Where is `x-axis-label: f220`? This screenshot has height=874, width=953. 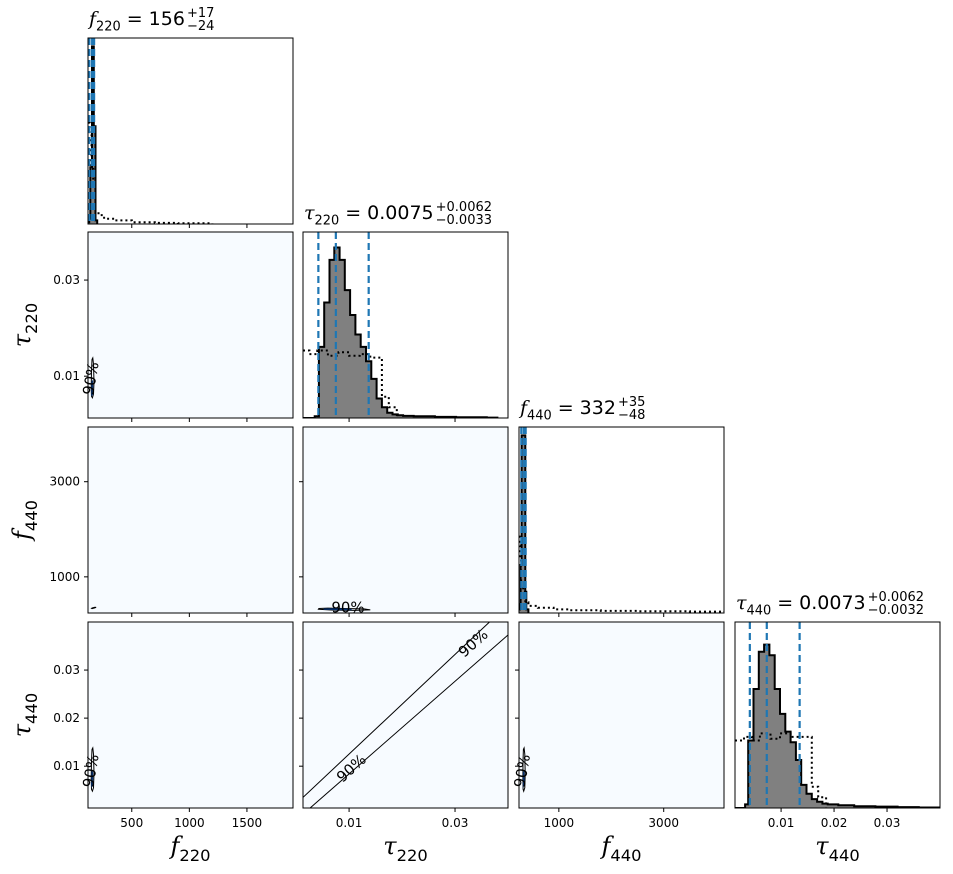
x-axis-label: f220 is located at coordinates (189, 848).